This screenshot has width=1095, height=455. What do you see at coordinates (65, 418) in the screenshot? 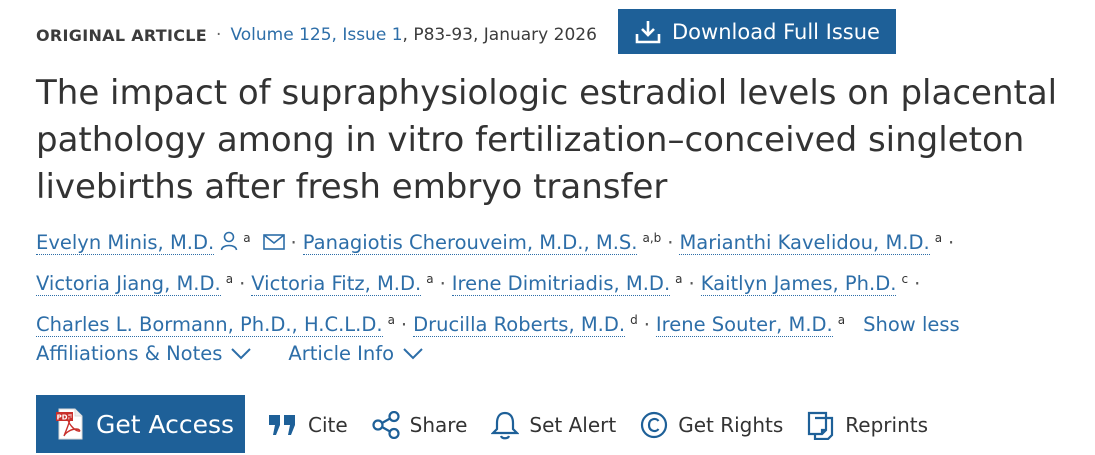
I see `svg-text: PDF` at bounding box center [65, 418].